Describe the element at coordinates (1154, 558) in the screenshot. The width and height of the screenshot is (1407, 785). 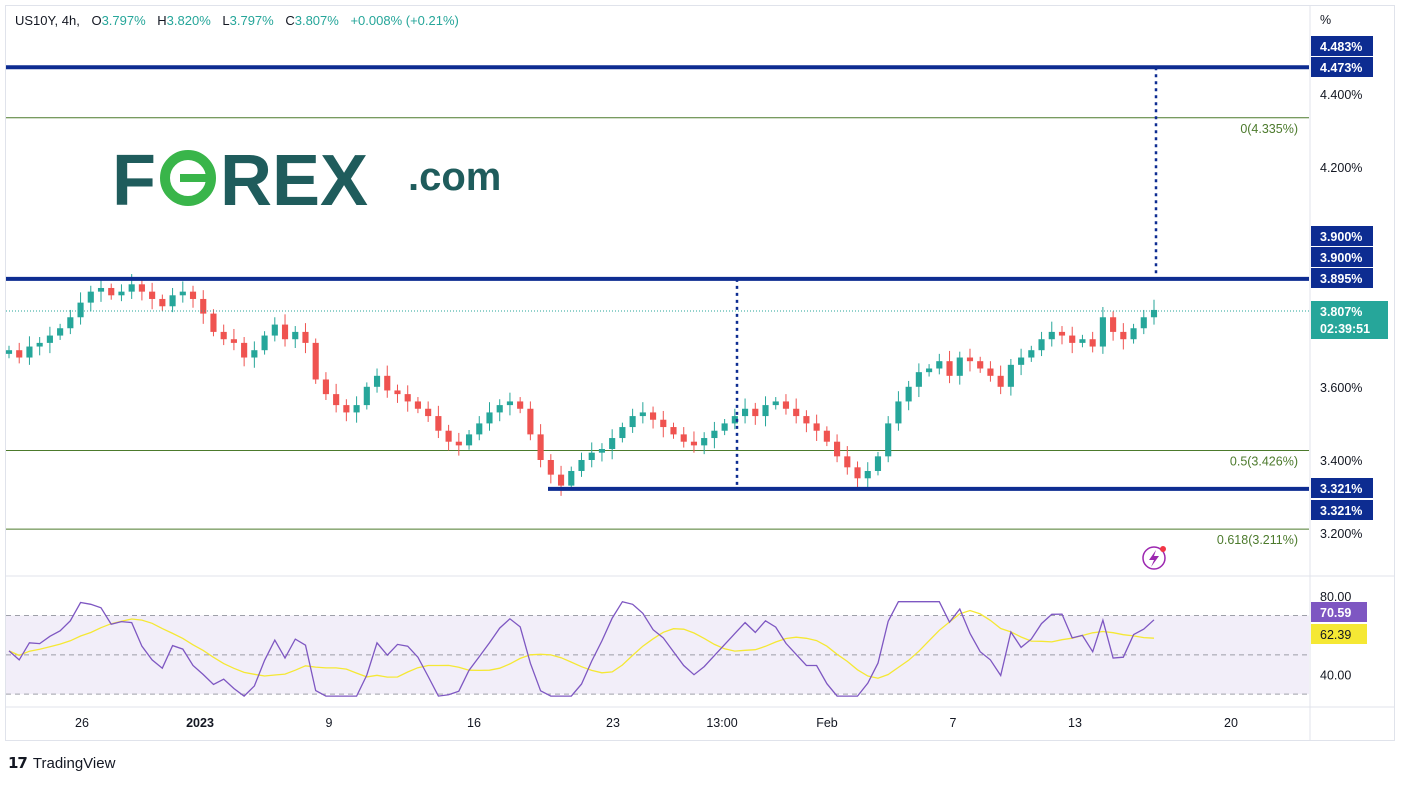
I see `lightning-icon` at that location.